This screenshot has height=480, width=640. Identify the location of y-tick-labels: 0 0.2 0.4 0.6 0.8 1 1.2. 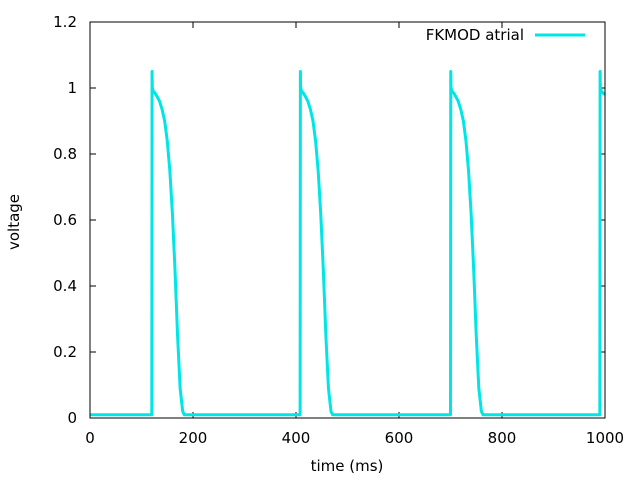
(65, 220).